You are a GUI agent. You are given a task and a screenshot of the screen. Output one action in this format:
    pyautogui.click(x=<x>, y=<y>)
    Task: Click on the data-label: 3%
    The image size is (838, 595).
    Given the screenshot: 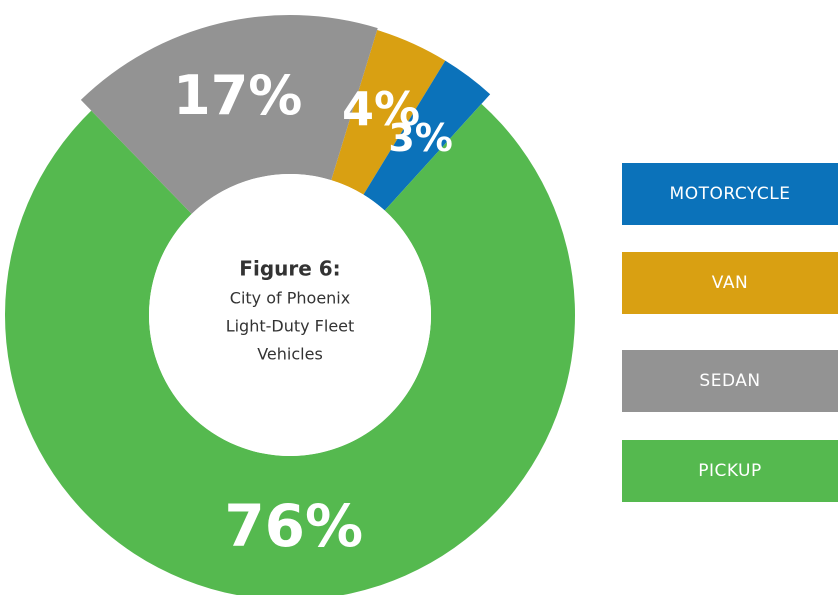 What is the action you would take?
    pyautogui.click(x=420, y=138)
    